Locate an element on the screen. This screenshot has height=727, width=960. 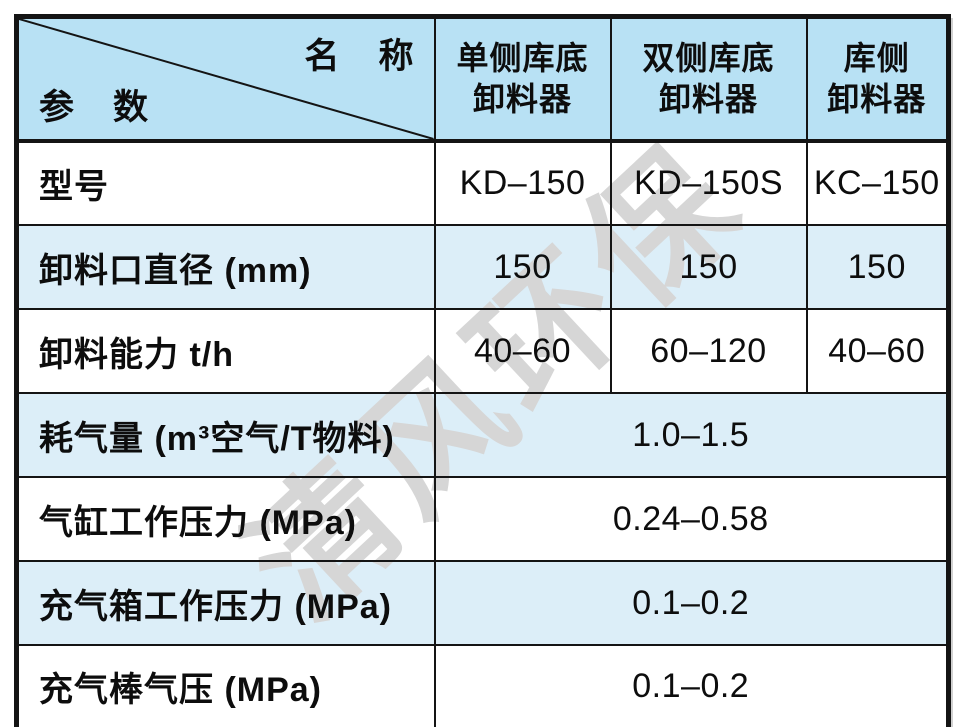
row-capacity: 卸料能力 t/h 40–60 60–120 40–60 is located at coordinates (482, 351).